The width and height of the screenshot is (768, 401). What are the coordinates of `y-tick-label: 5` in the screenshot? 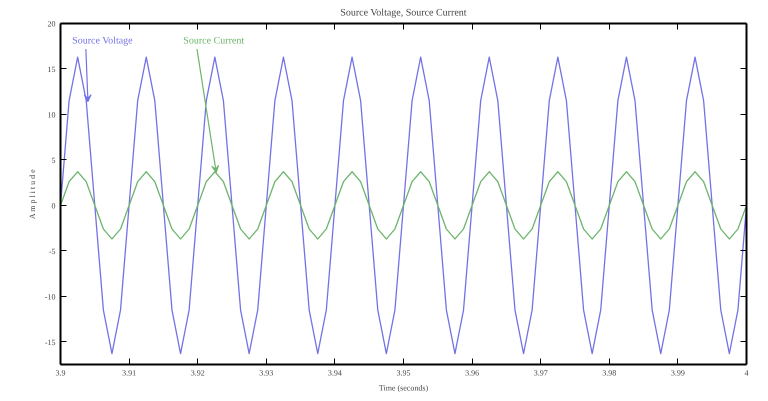 It's located at (54, 160).